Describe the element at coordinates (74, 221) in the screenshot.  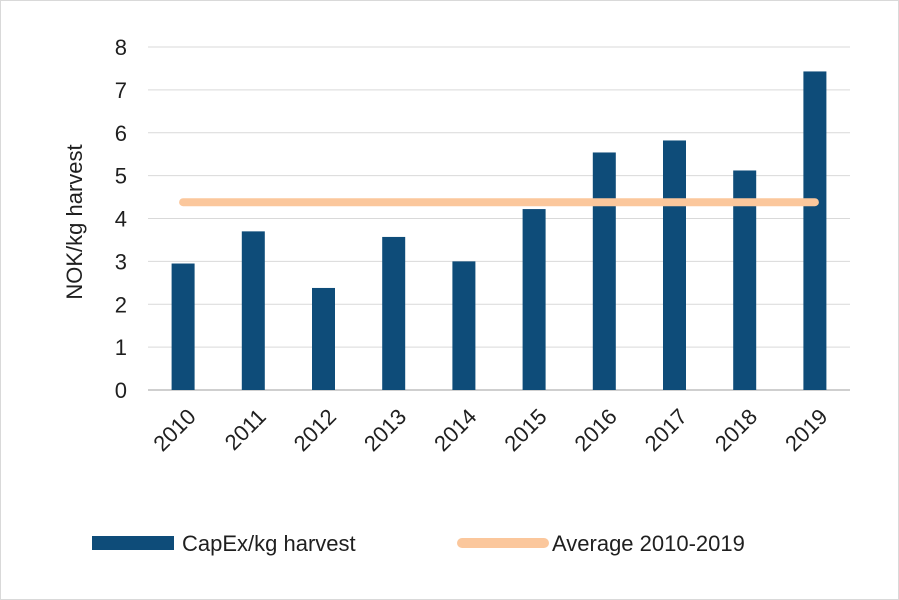
I see `y-axis-title: NOK/kg harvest` at that location.